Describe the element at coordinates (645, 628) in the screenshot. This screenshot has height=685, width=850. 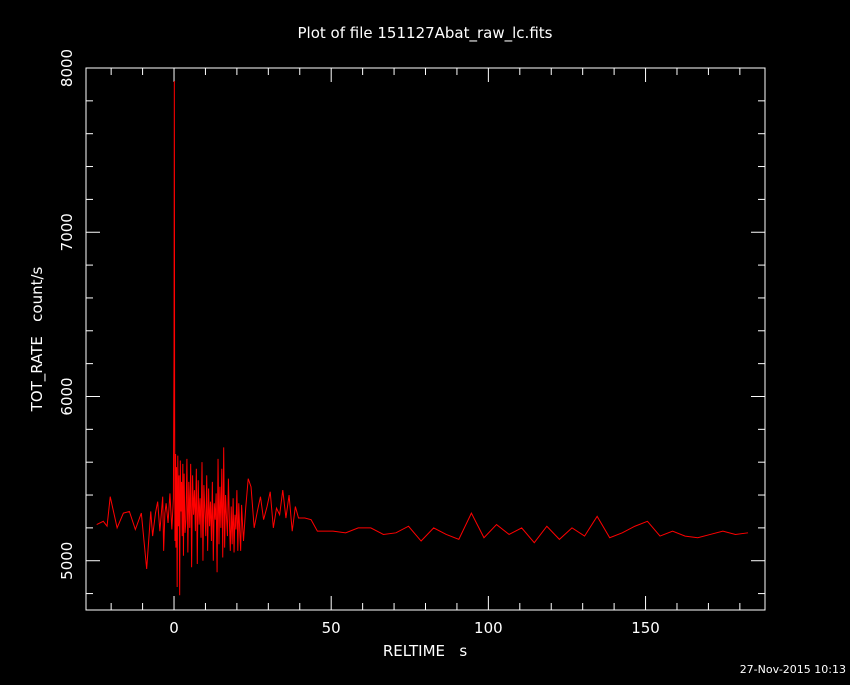
I see `x-tick-label: 150` at that location.